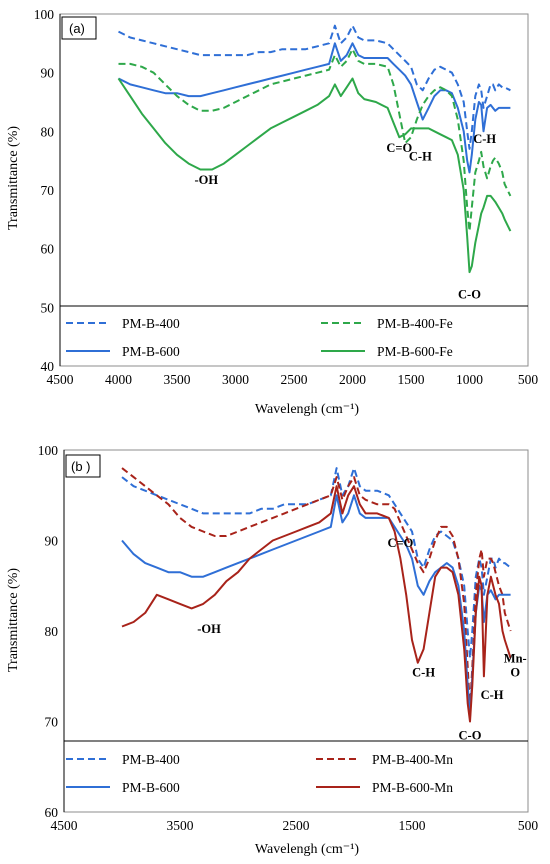 The image size is (550, 864). Describe the element at coordinates (118, 379) in the screenshot. I see `x-tick-label: 4000` at that location.